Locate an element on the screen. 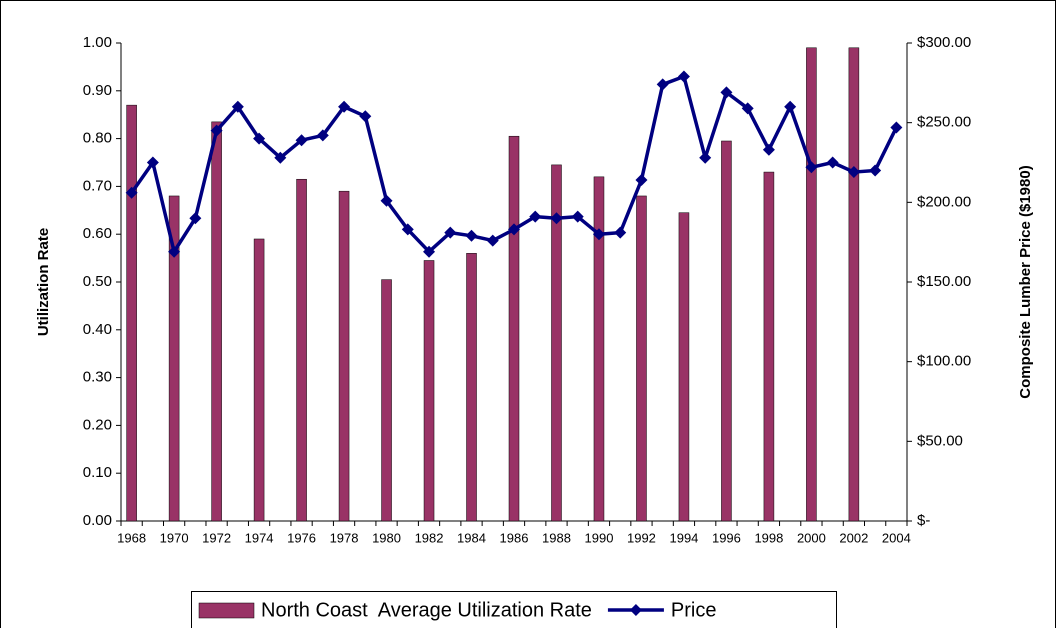 The image size is (1057, 628). x-tick-label: 1996 is located at coordinates (726, 537).